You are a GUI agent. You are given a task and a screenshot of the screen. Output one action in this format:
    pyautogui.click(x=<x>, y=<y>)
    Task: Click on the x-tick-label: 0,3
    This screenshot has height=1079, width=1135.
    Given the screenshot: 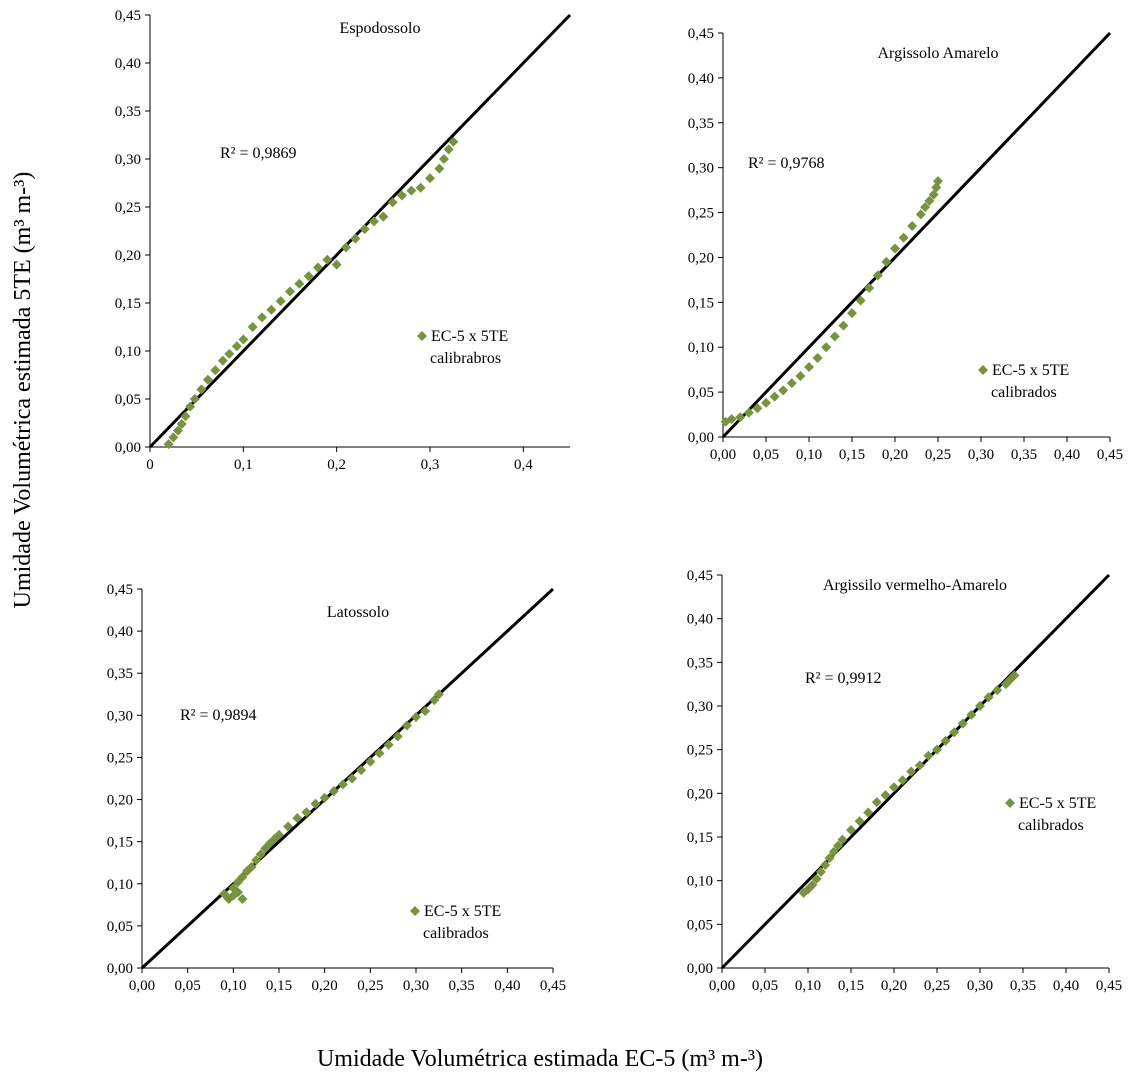 What is the action you would take?
    pyautogui.click(x=430, y=465)
    